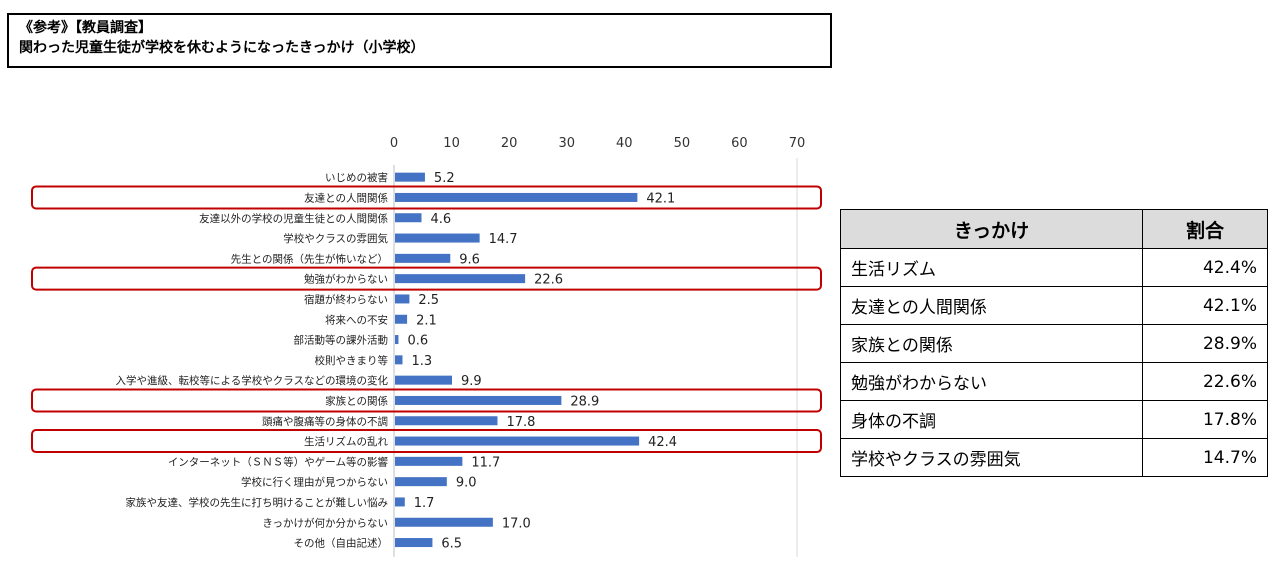 The width and height of the screenshot is (1280, 567). I want to click on x-tick-label: 40, so click(624, 143).